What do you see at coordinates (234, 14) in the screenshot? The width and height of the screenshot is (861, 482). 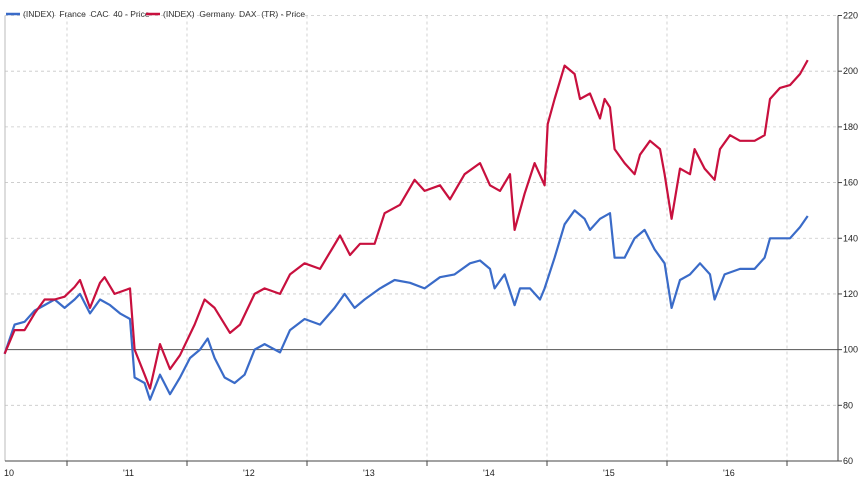 I see `legend-label-dax: (INDEX) Germany DAX (TR) - Price` at bounding box center [234, 14].